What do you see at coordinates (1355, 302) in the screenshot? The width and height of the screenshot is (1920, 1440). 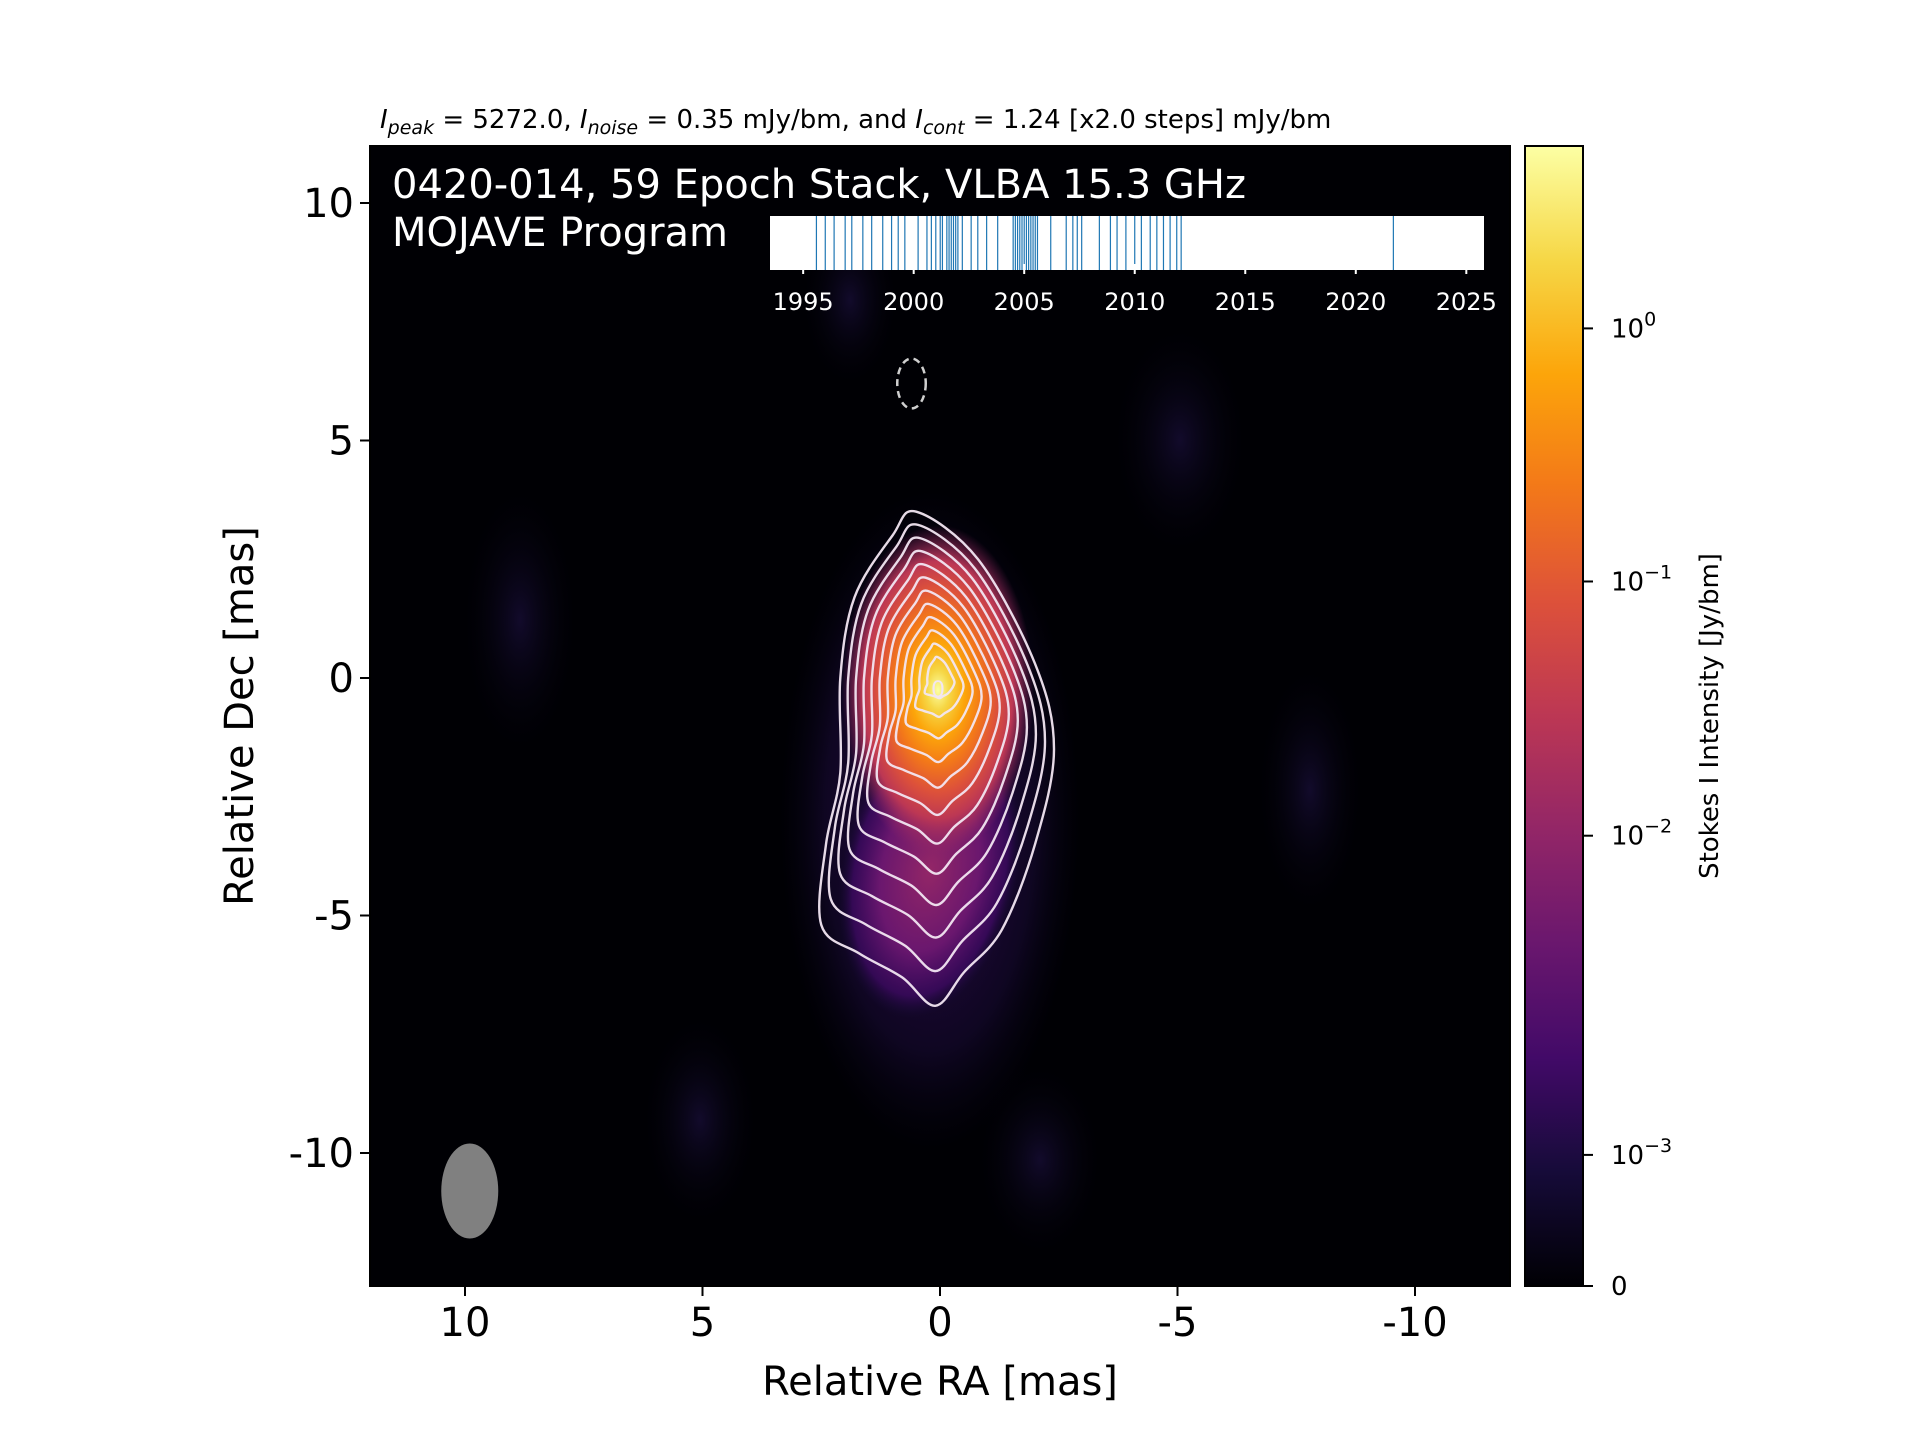 I see `timeline-tick-label: 2020` at bounding box center [1355, 302].